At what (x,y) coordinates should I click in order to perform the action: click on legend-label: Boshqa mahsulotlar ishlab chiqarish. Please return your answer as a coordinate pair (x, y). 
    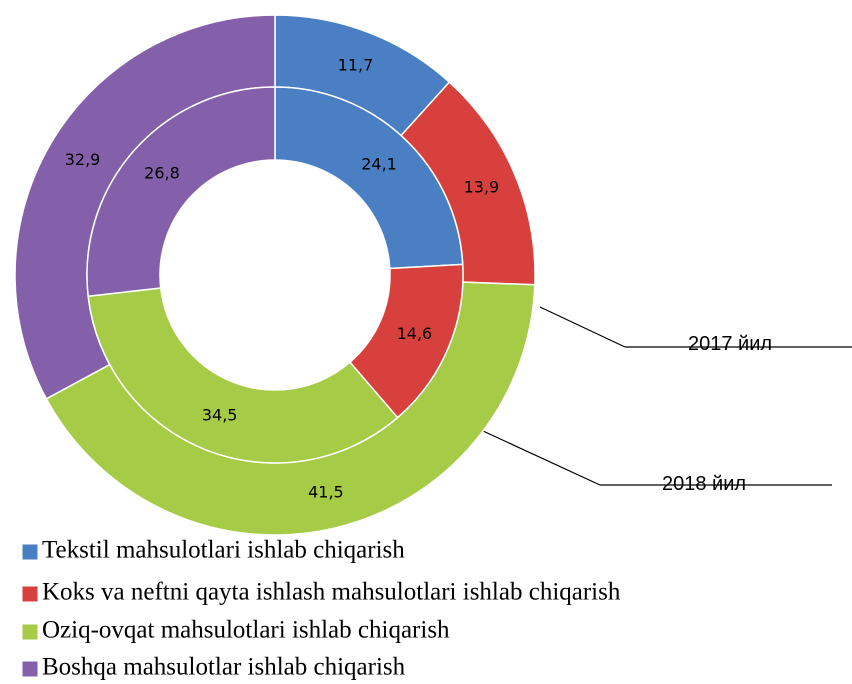
    Looking at the image, I should click on (224, 667).